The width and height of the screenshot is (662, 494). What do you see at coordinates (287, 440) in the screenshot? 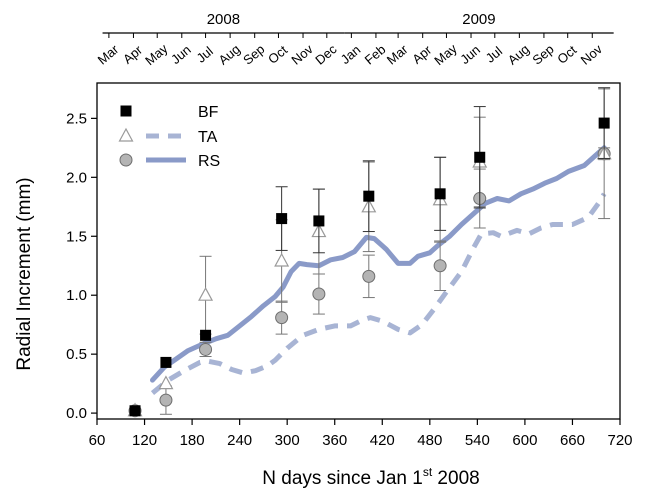
I see `x-tick-label: 300` at bounding box center [287, 440].